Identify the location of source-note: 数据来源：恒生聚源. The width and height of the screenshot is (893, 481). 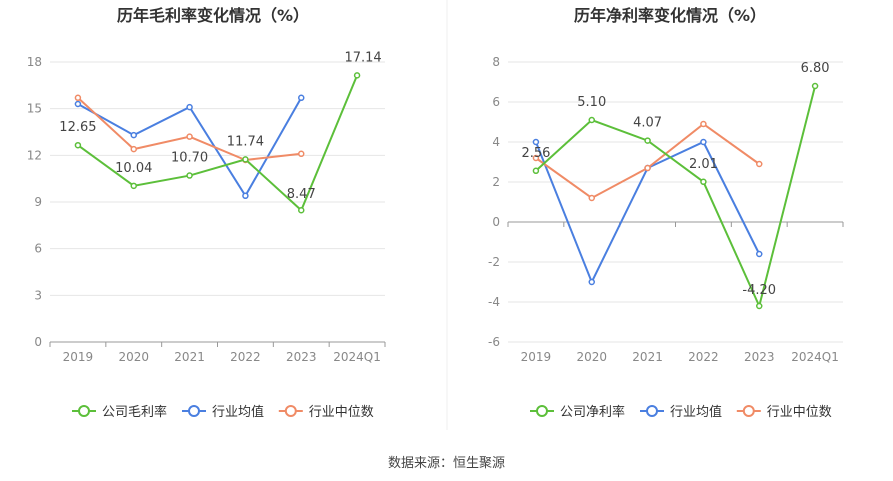
(446, 463).